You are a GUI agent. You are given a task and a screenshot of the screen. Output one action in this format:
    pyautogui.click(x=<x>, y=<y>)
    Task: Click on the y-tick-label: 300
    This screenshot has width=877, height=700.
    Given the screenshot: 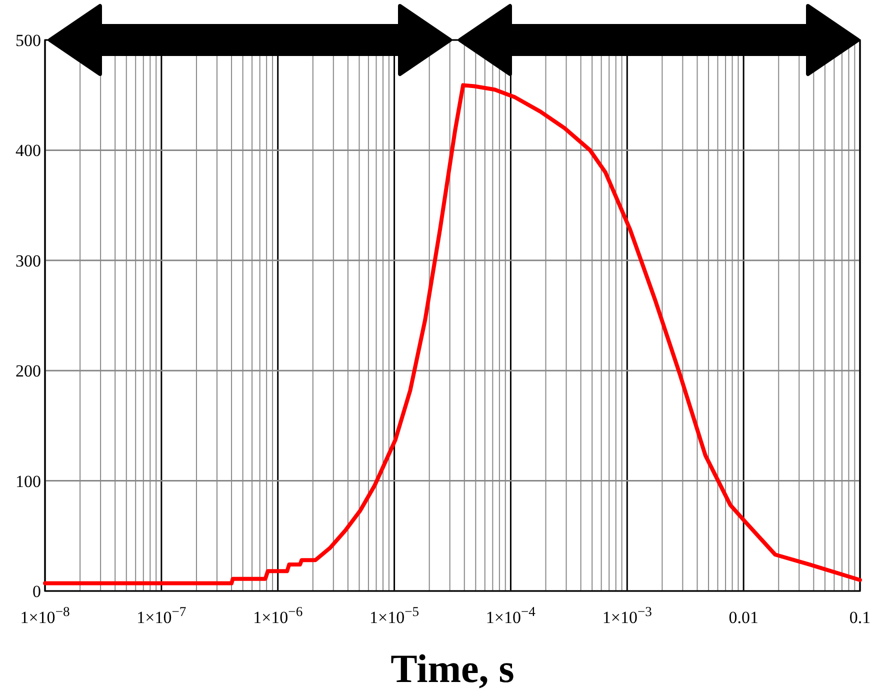 What is the action you would take?
    pyautogui.click(x=28, y=260)
    